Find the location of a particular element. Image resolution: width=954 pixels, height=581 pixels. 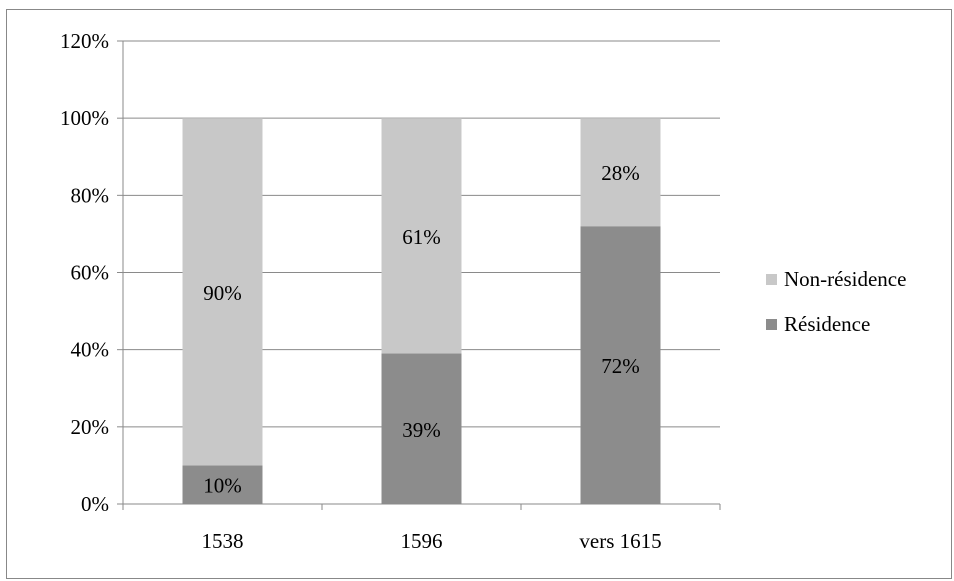

data-label: 72% is located at coordinates (620, 366).